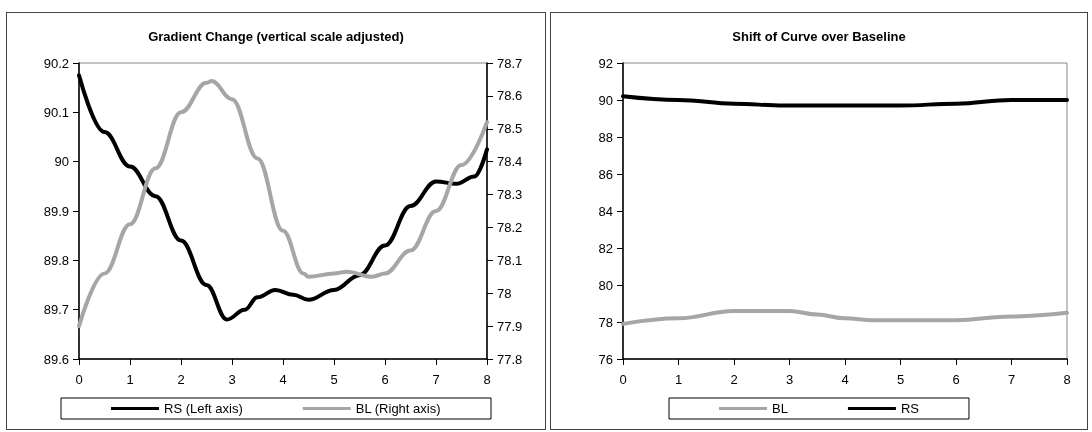 The image size is (1092, 432). I want to click on y-tick-label: 89.8, so click(56, 260).